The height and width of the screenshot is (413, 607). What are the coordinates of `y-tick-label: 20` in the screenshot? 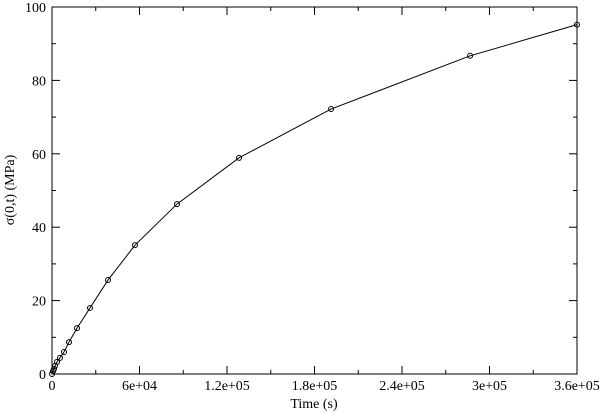 It's located at (39, 302).